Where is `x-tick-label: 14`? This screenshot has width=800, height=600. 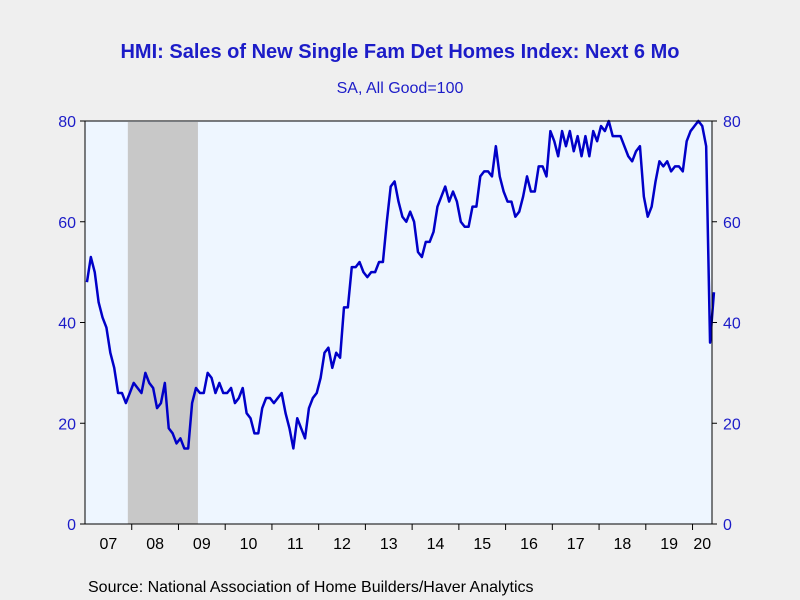
x-tick-label: 14 is located at coordinates (436, 544).